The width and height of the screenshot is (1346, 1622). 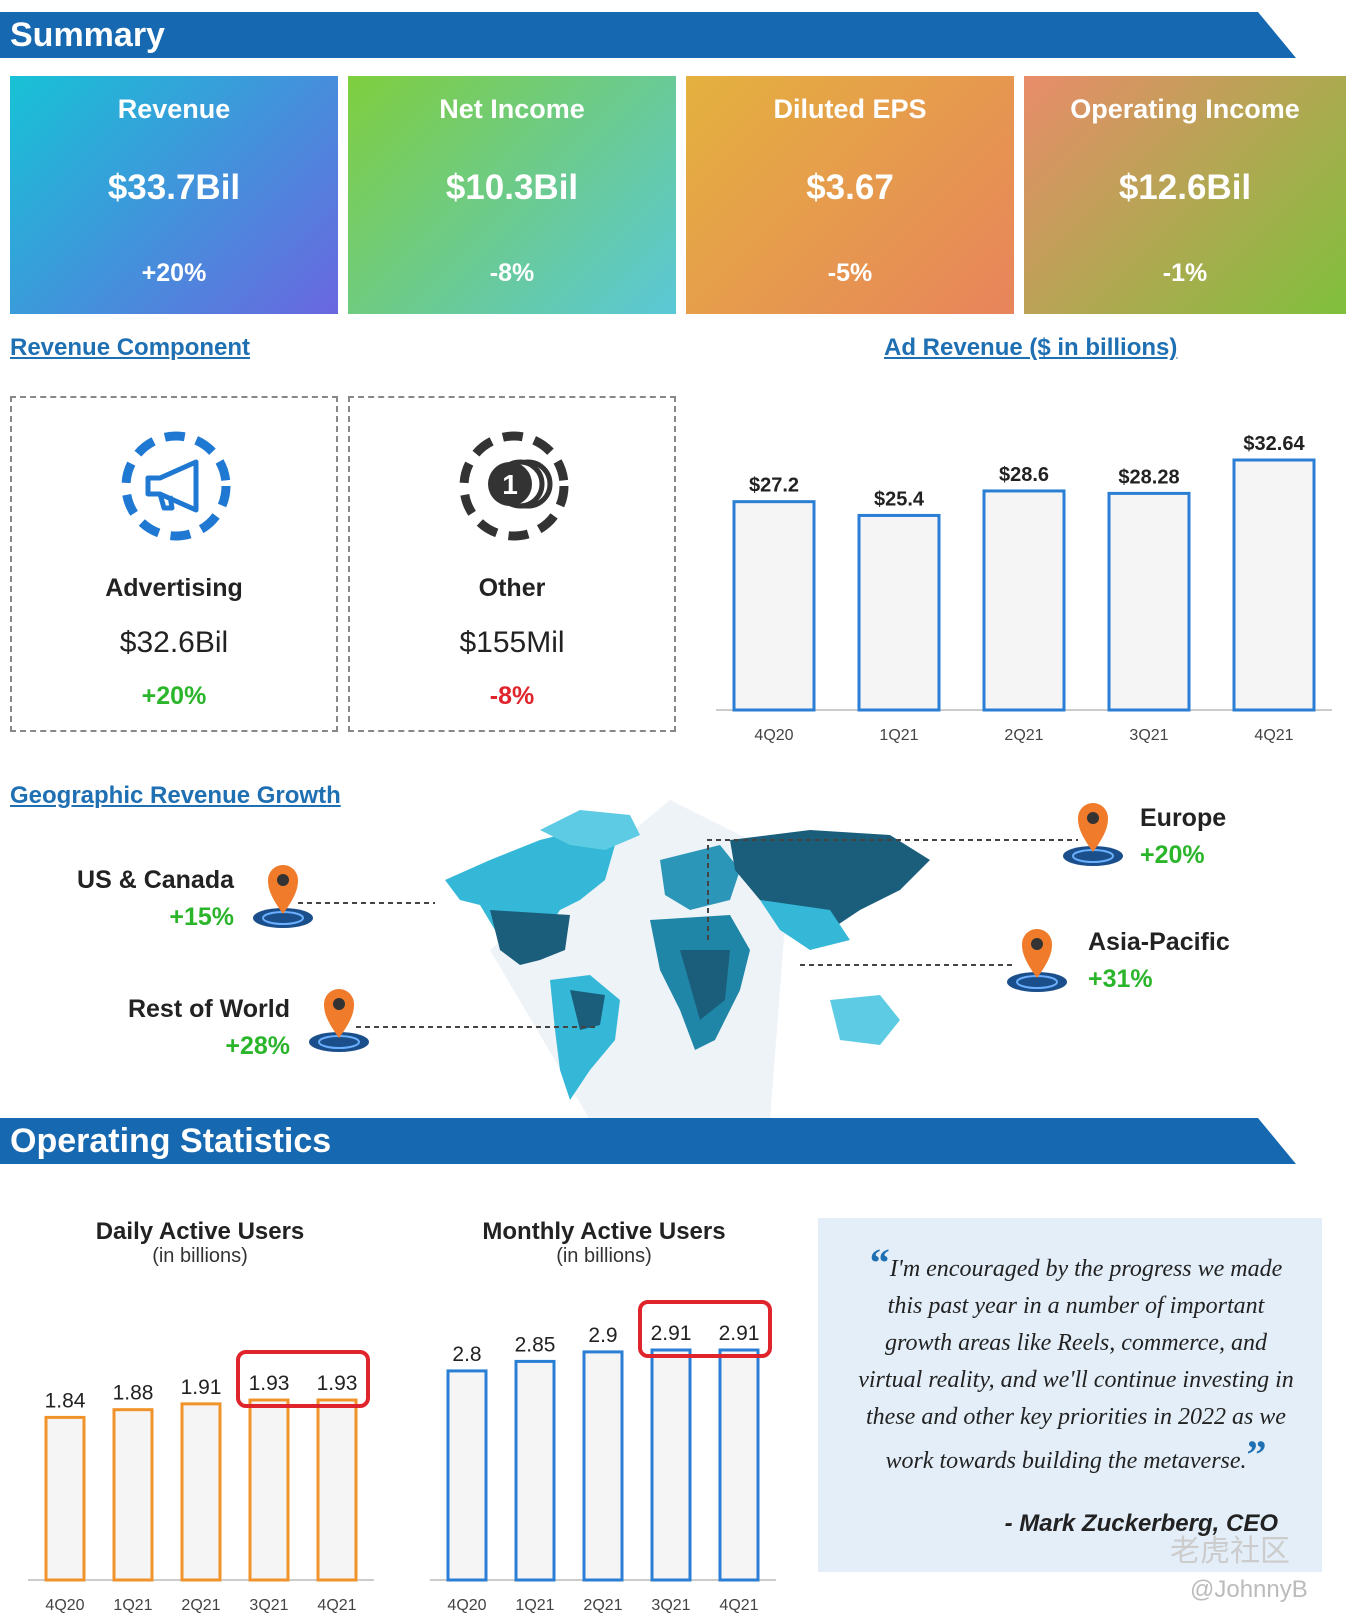 I want to click on svg-text: 1, so click(x=510, y=484).